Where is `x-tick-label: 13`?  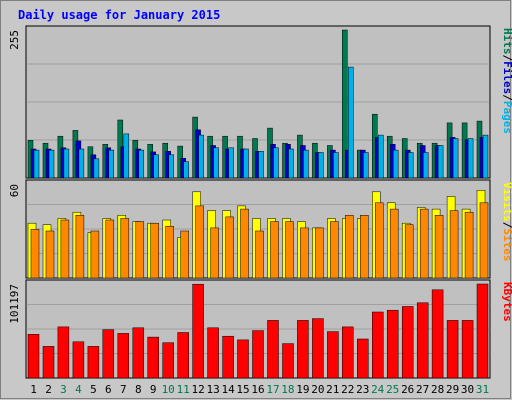 x-tick-label: 13 is located at coordinates (212, 389).